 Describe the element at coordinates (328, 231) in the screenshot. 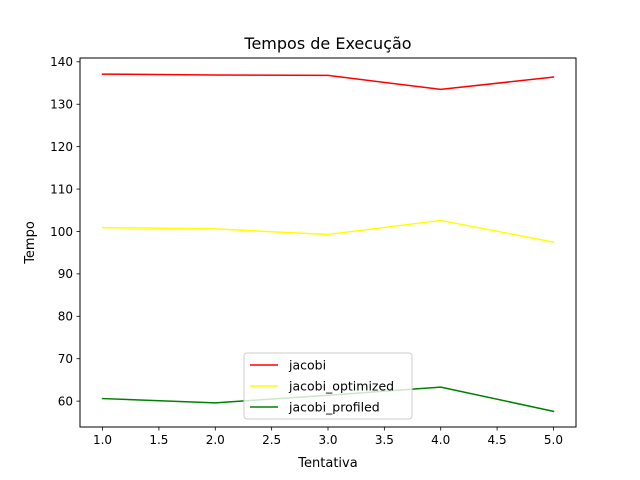

I see `series-line-jacobi-optimized` at that location.